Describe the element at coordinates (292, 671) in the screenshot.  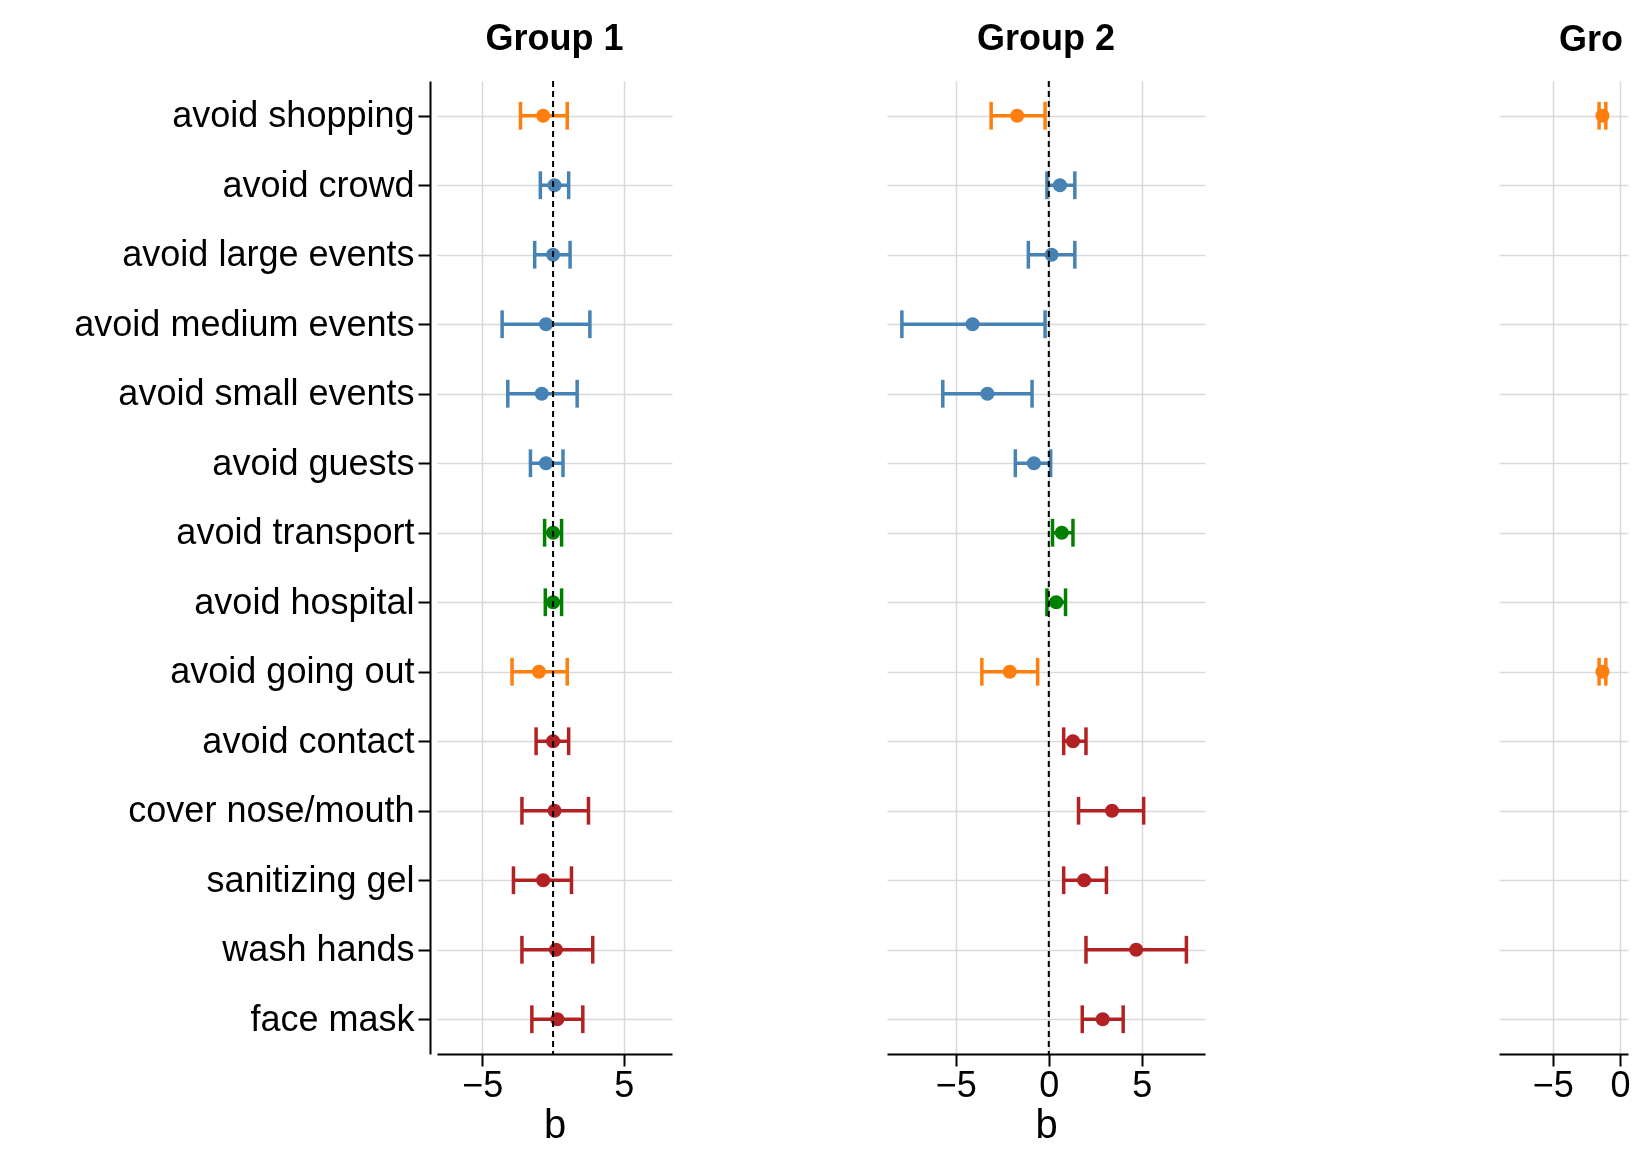
I see `y-tick-label: avoid going out` at that location.